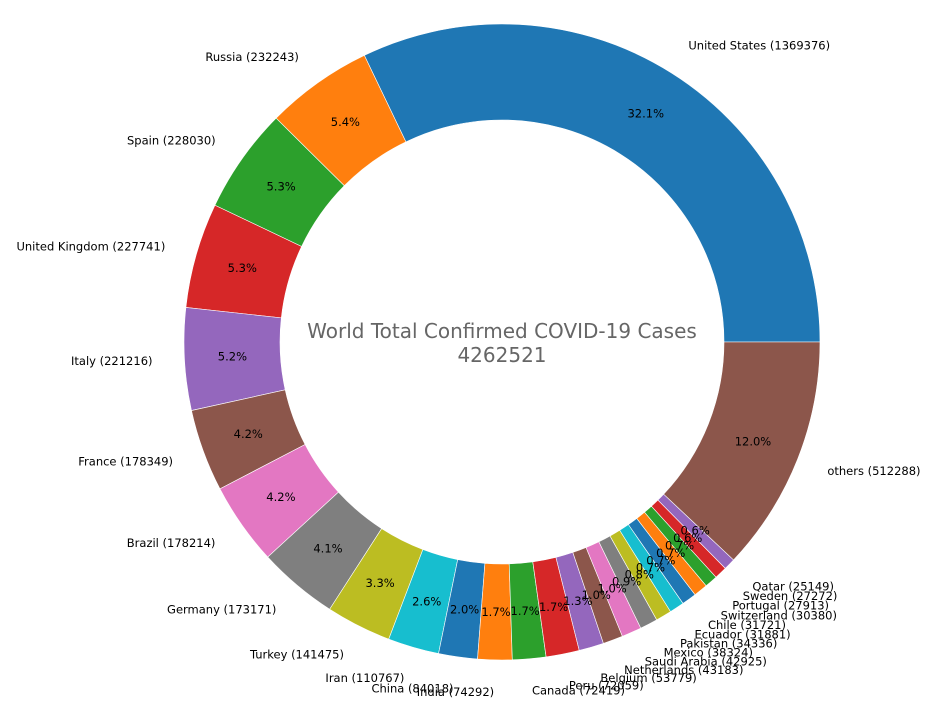  I want to click on slice-percent-label: 32.1%, so click(645, 113).